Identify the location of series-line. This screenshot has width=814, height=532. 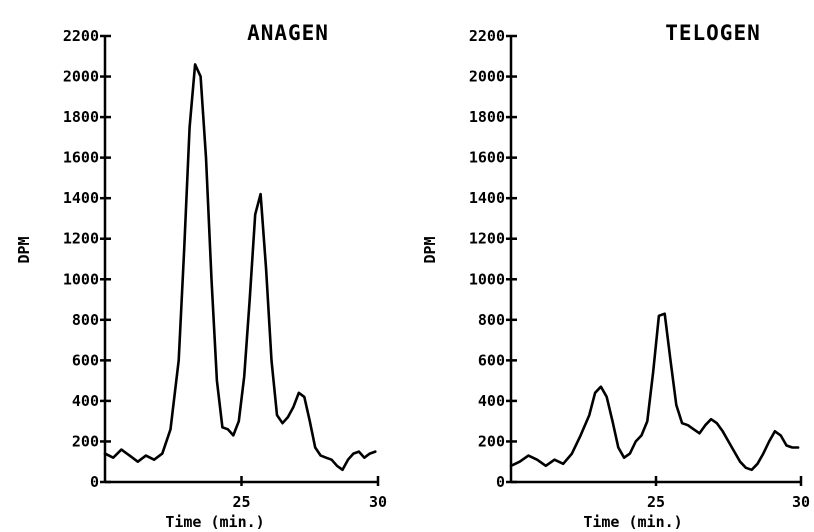
(654, 392).